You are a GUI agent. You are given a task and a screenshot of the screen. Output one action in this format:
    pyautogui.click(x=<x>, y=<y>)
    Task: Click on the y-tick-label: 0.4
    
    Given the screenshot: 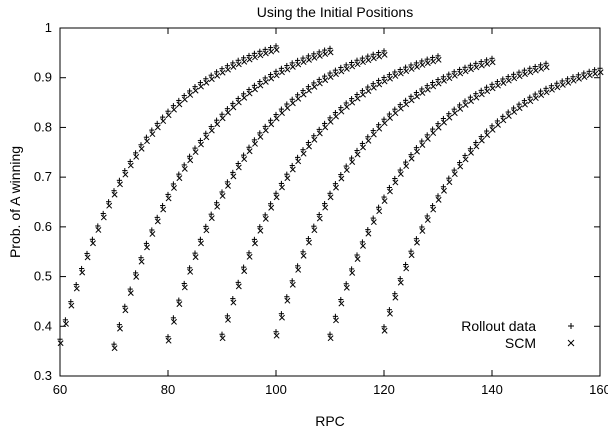 What is the action you would take?
    pyautogui.click(x=43, y=325)
    